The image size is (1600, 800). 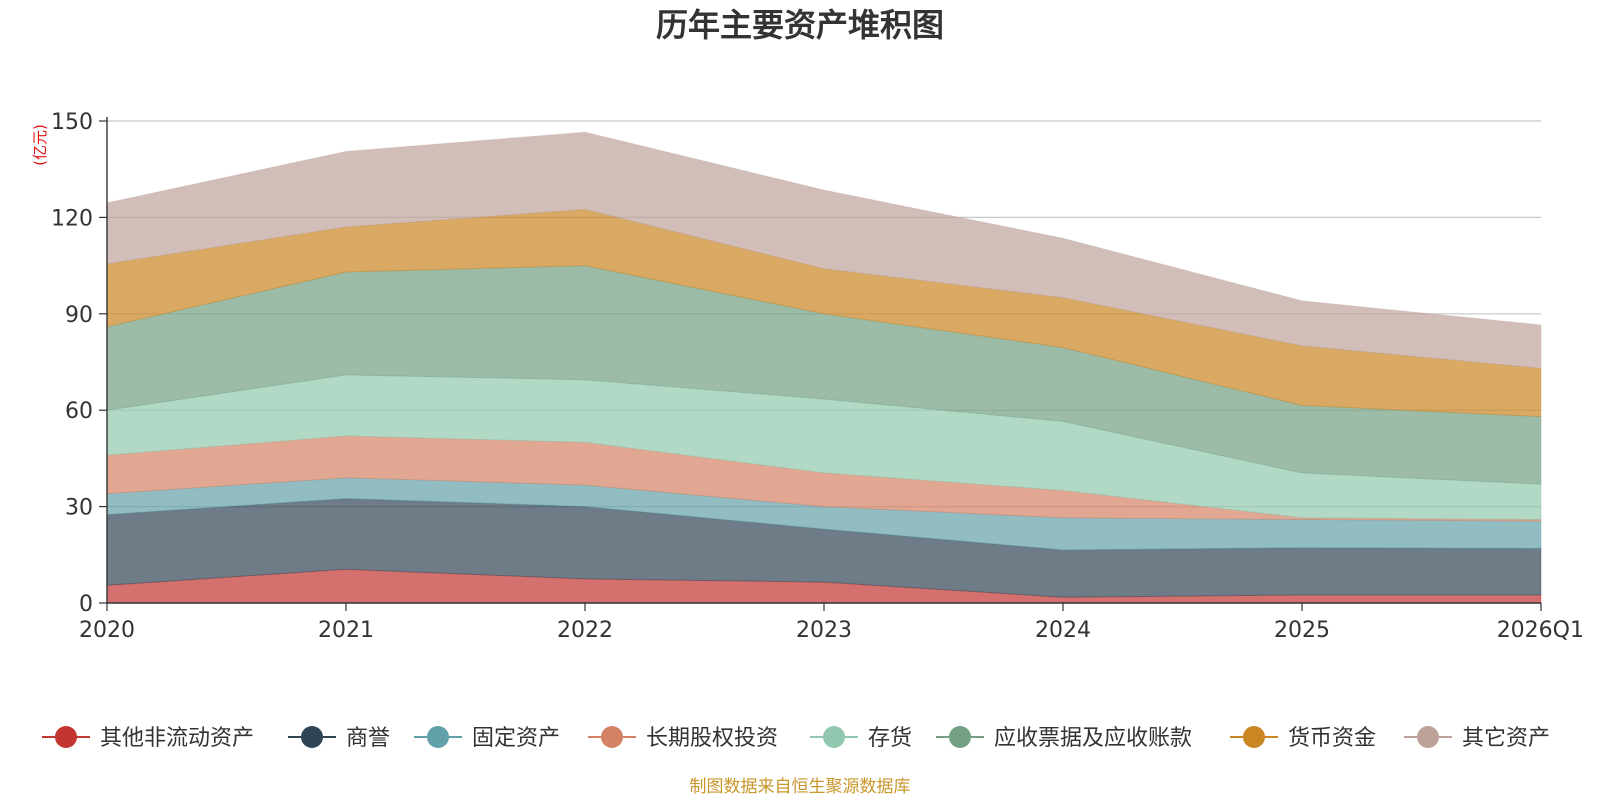 What do you see at coordinates (516, 738) in the screenshot?
I see `legend-label: 固定资产` at bounding box center [516, 738].